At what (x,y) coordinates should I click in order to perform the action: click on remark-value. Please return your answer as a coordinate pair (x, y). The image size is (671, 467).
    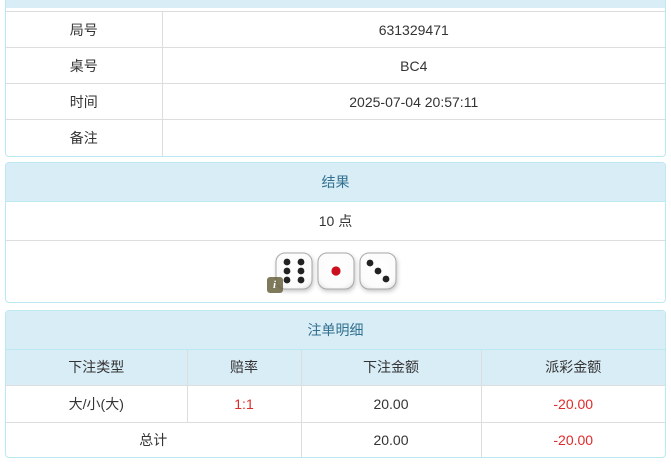
    Looking at the image, I should click on (413, 137).